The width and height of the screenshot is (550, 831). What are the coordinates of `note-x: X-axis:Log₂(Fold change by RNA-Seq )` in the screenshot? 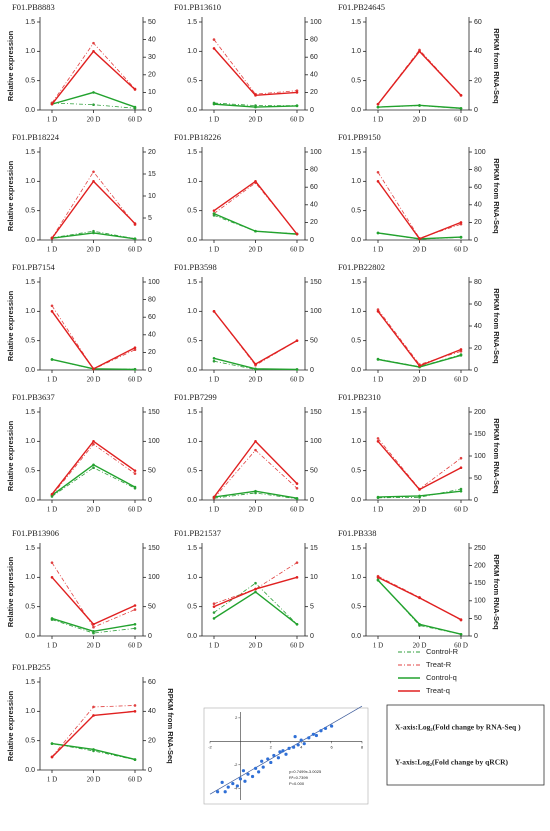 It's located at (458, 727).